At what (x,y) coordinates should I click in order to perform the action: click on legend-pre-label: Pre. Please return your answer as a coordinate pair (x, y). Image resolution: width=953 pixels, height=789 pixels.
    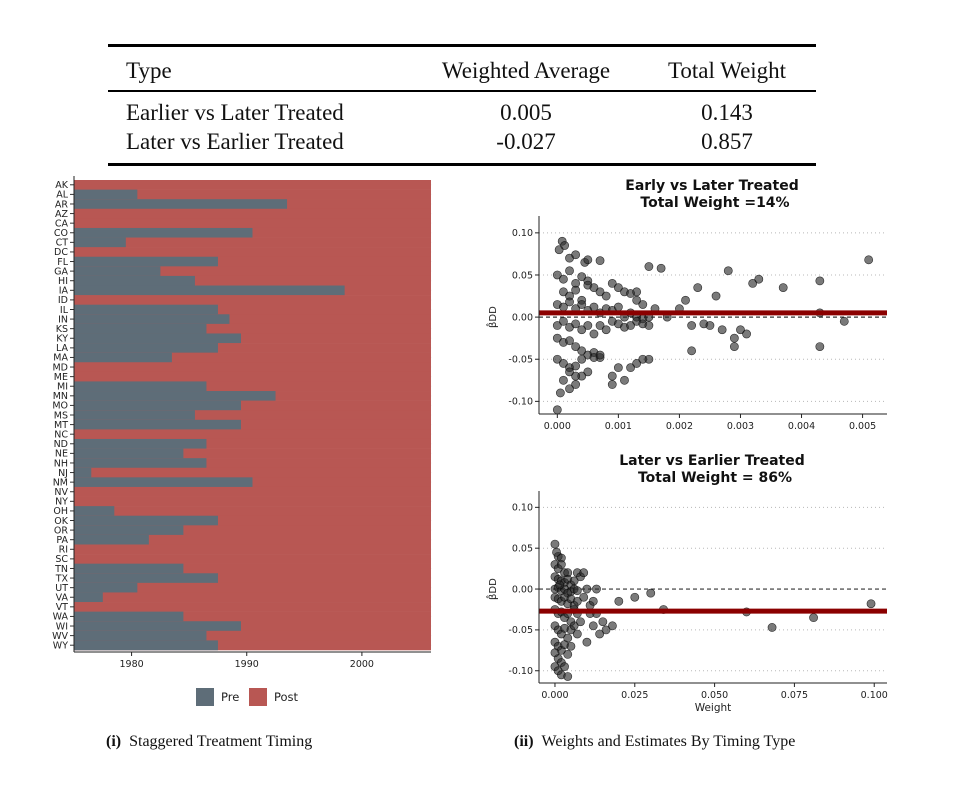
    Looking at the image, I should click on (230, 697).